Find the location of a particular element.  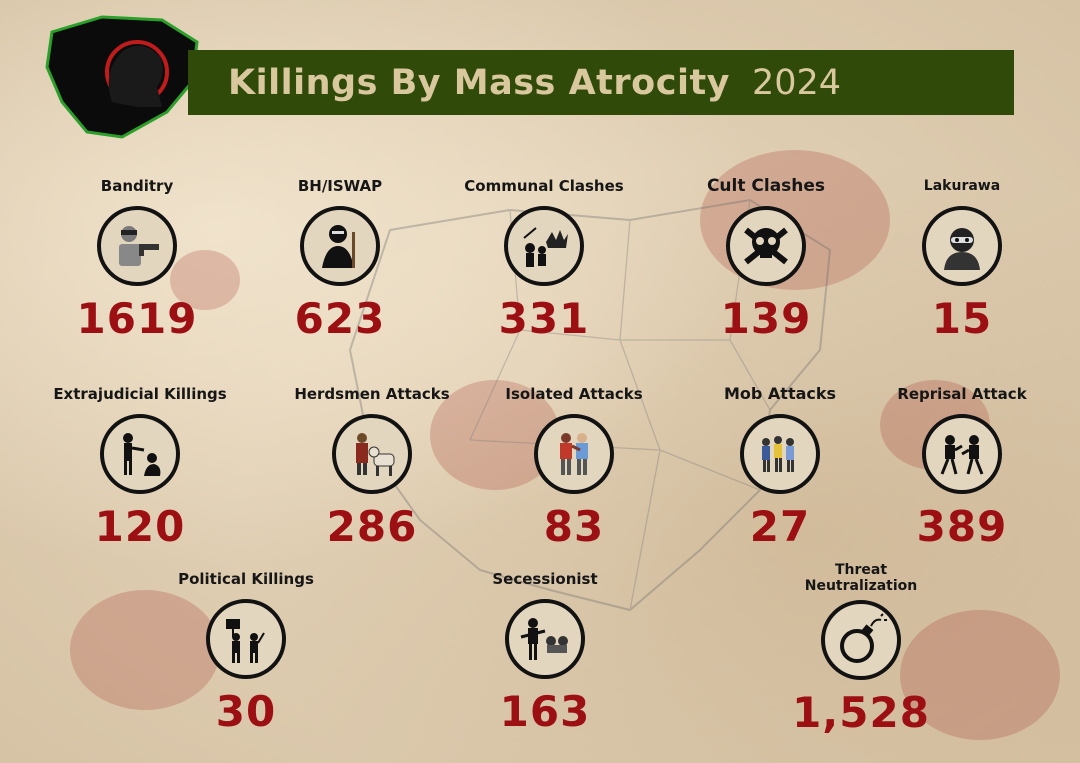

category-threat-neutralization: Threat Neutralization 1,528 is located at coordinates (861, 649).